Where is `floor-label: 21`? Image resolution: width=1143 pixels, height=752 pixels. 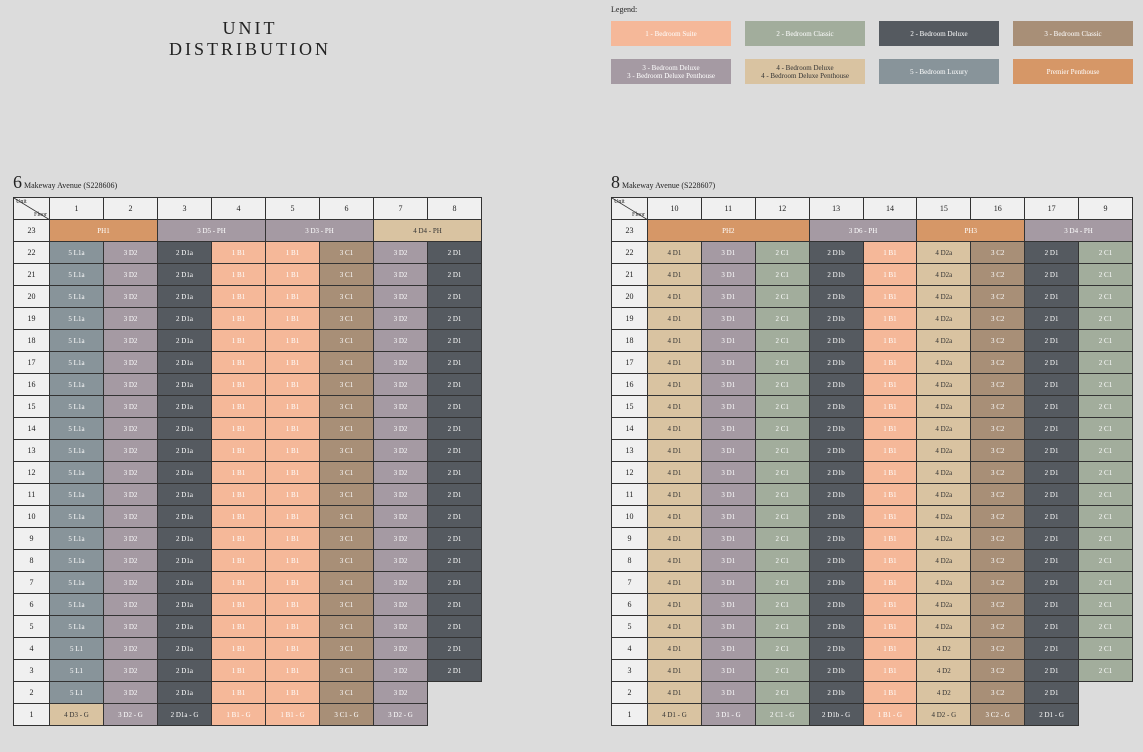
floor-label: 21 is located at coordinates (629, 274).